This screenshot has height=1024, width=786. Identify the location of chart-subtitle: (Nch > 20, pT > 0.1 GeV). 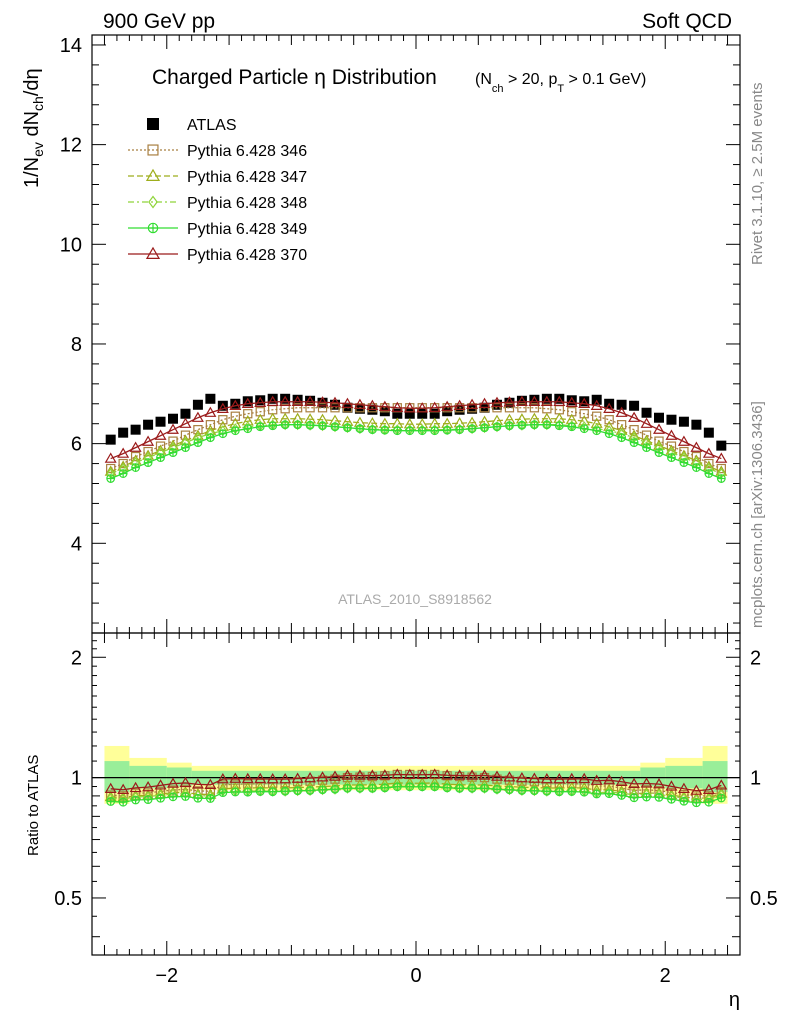
(560, 83).